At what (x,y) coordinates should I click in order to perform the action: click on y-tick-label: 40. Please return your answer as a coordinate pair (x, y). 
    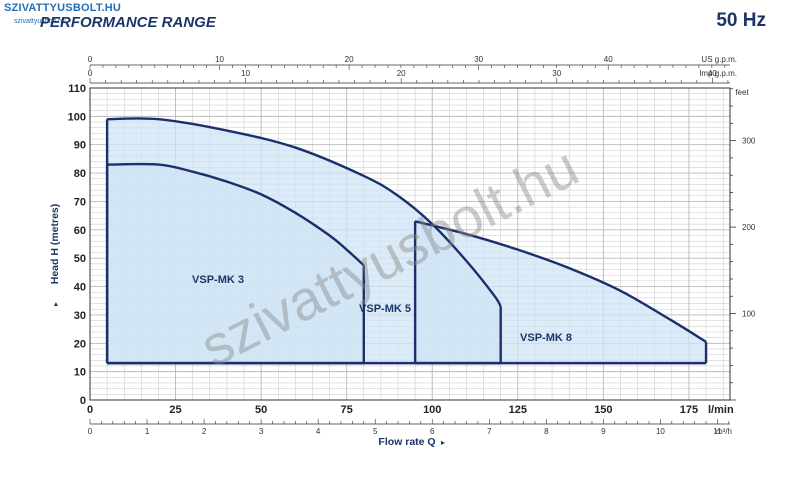
    Looking at the image, I should click on (80, 288).